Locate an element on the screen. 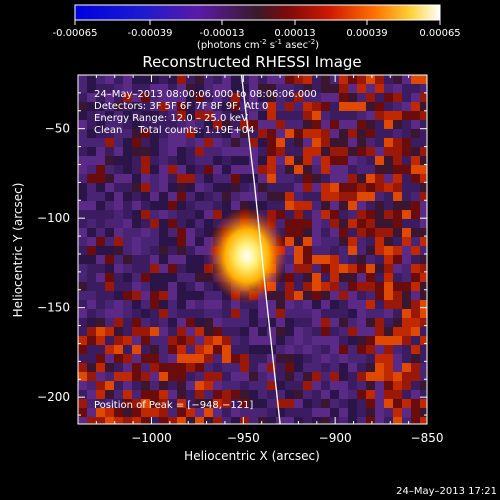 The width and height of the screenshot is (500, 500). y-axis-label: Heliocentric Y (arcsec) is located at coordinates (18, 250).